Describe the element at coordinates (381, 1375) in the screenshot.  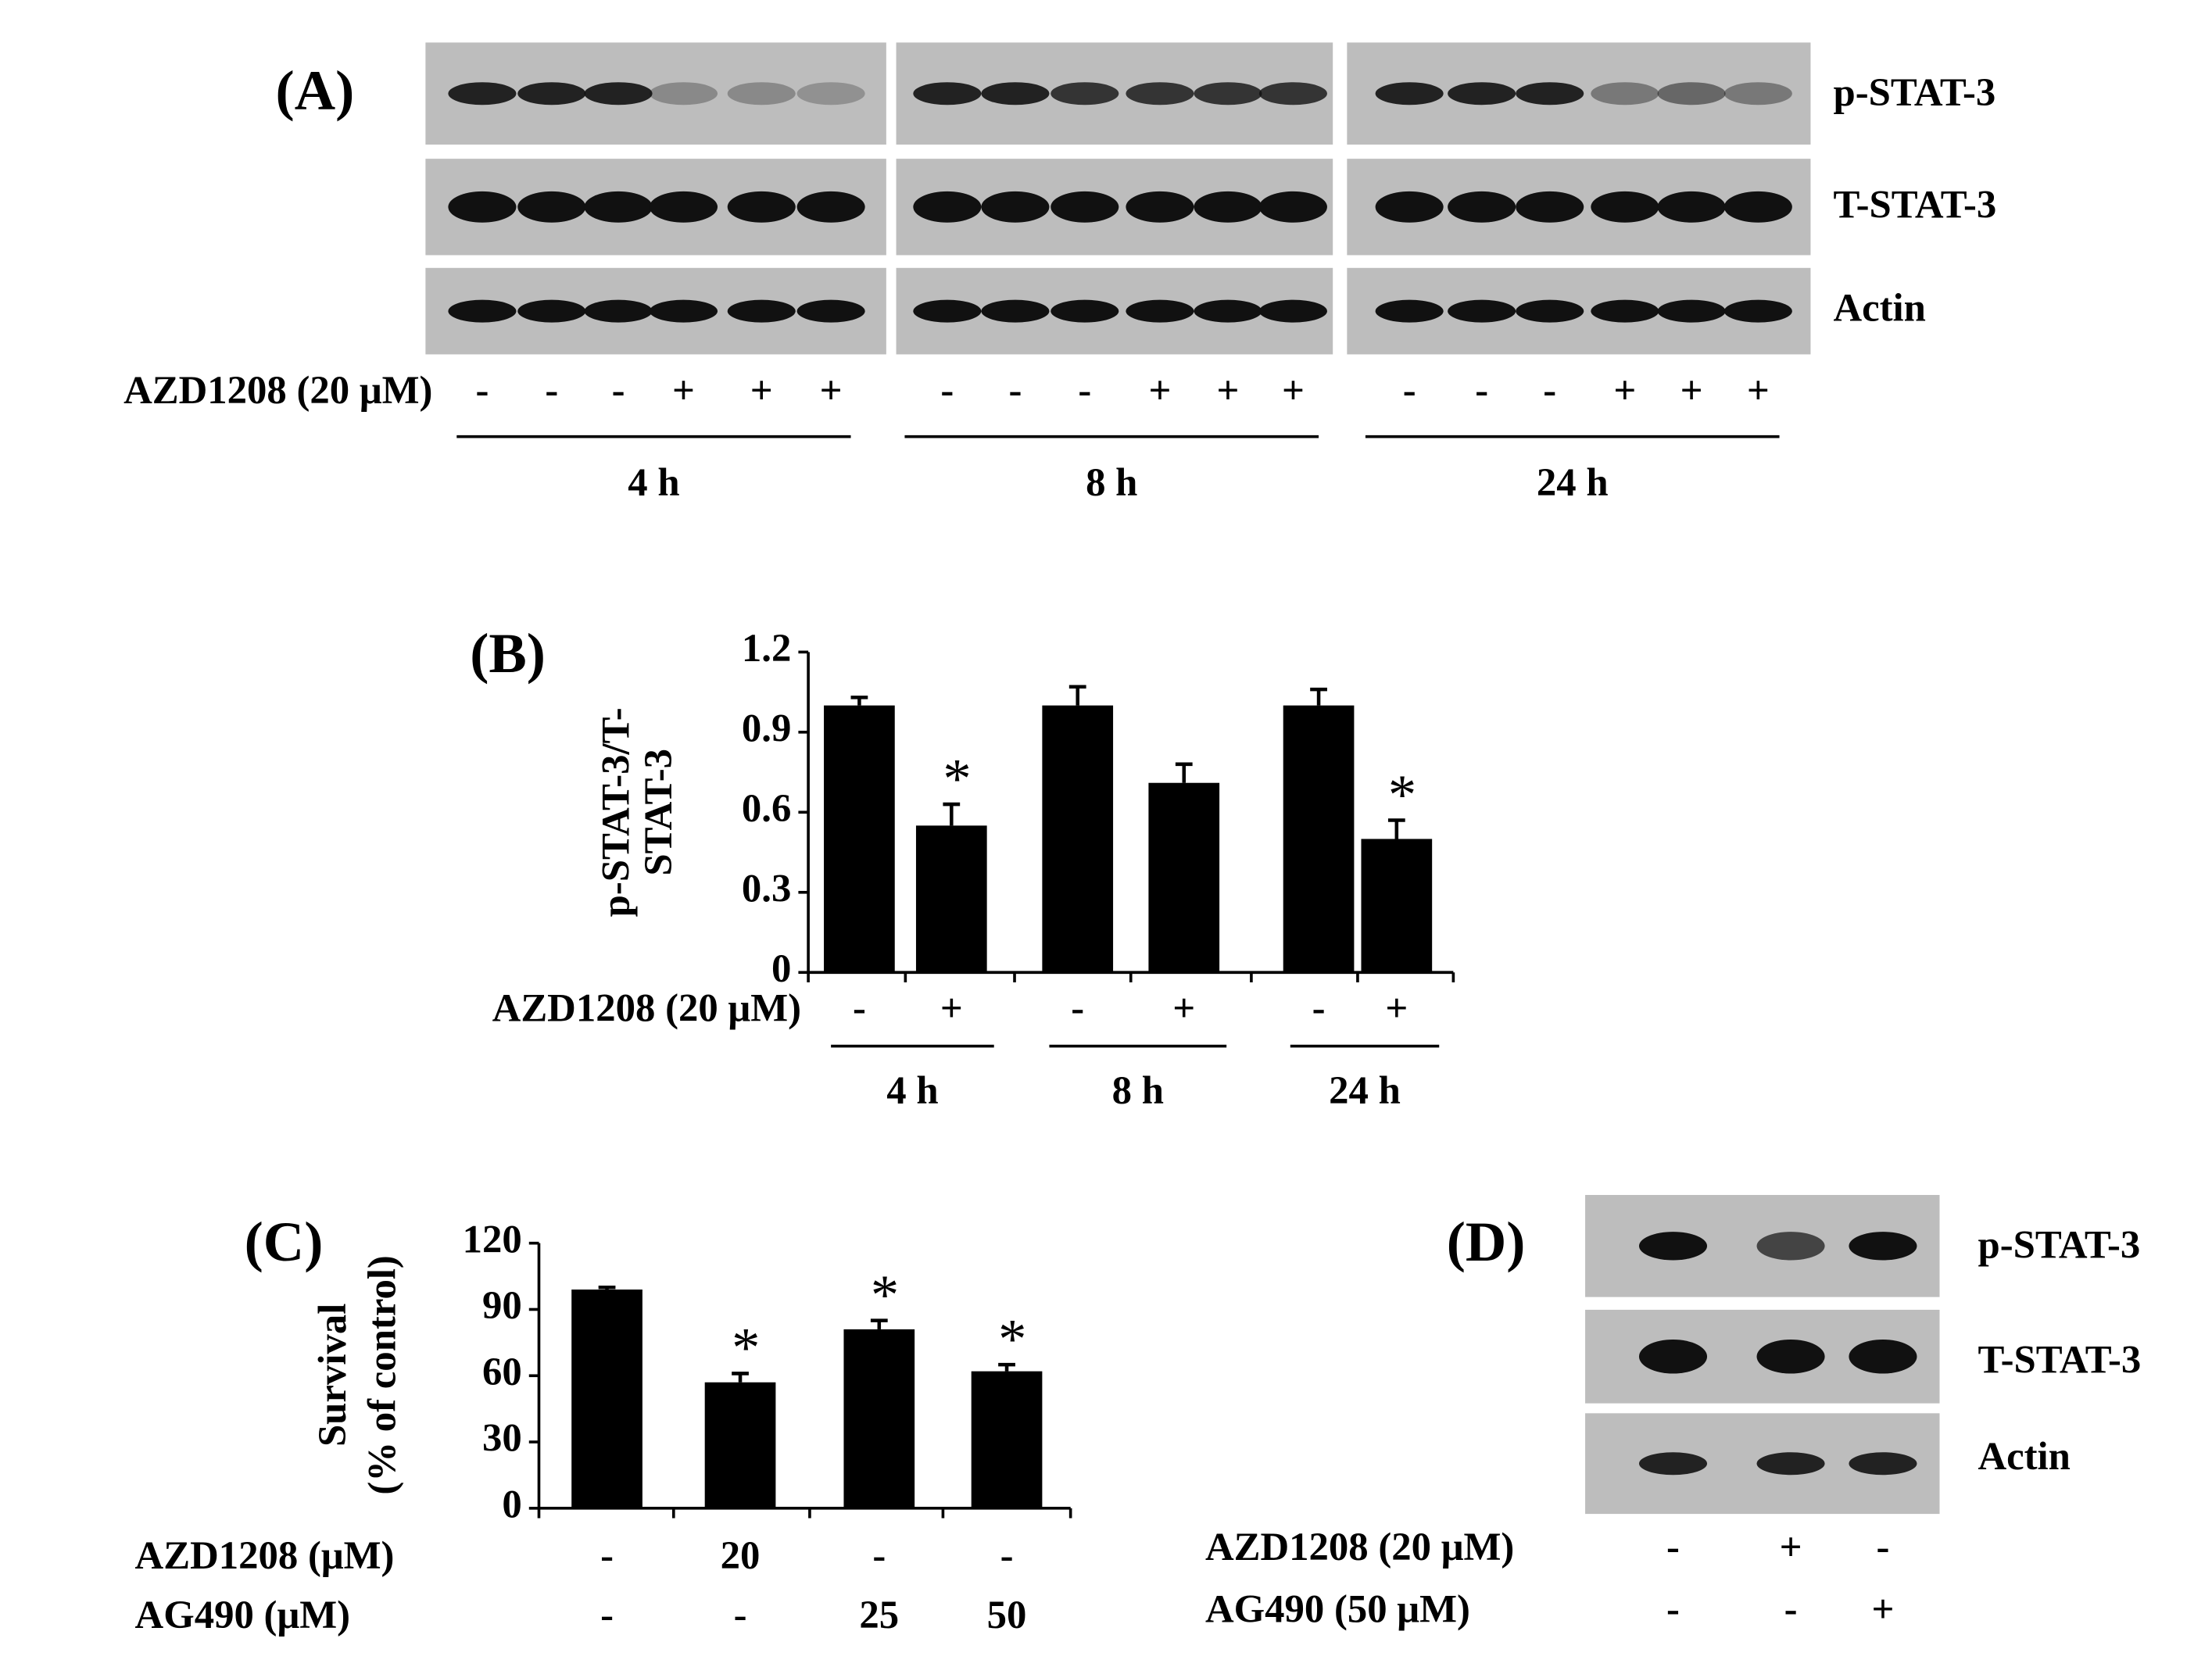
I see `y-axis-label: (% of control)` at that location.